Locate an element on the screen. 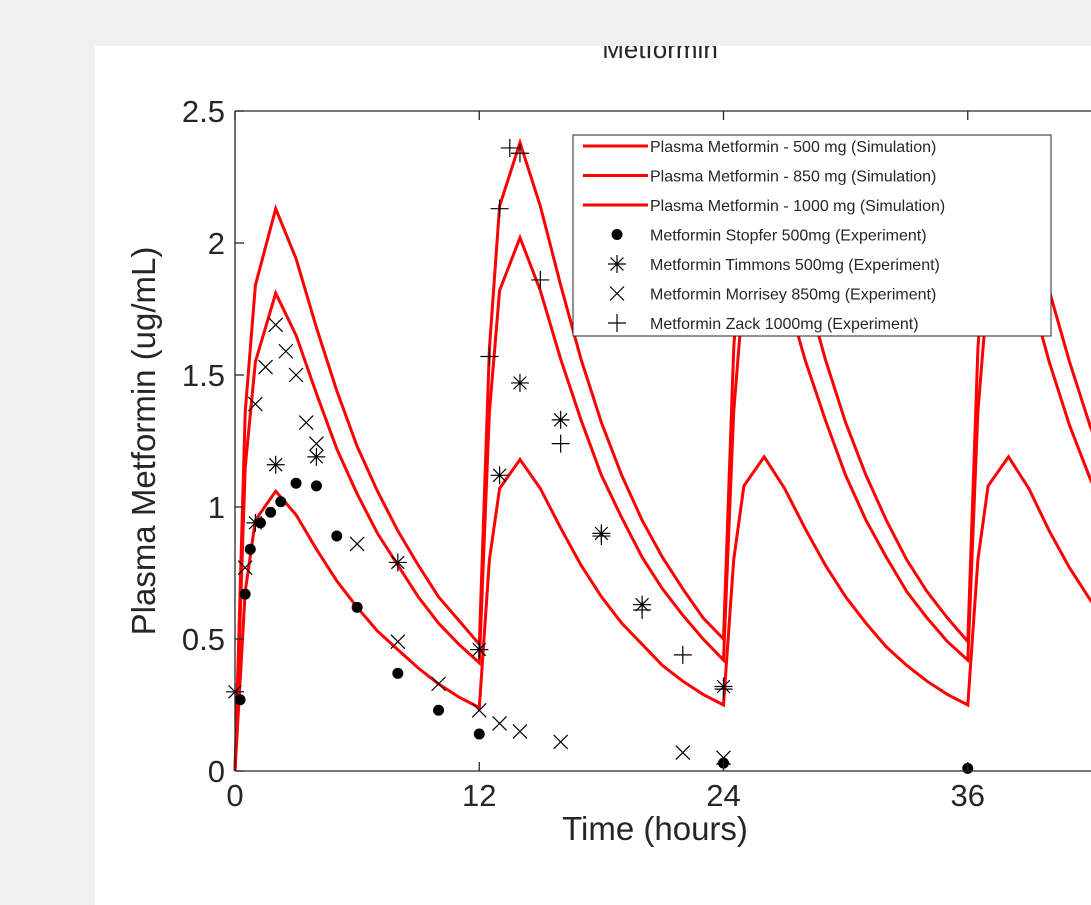 This screenshot has height=905, width=1091. y-tick-label: 2.5 is located at coordinates (203, 111).